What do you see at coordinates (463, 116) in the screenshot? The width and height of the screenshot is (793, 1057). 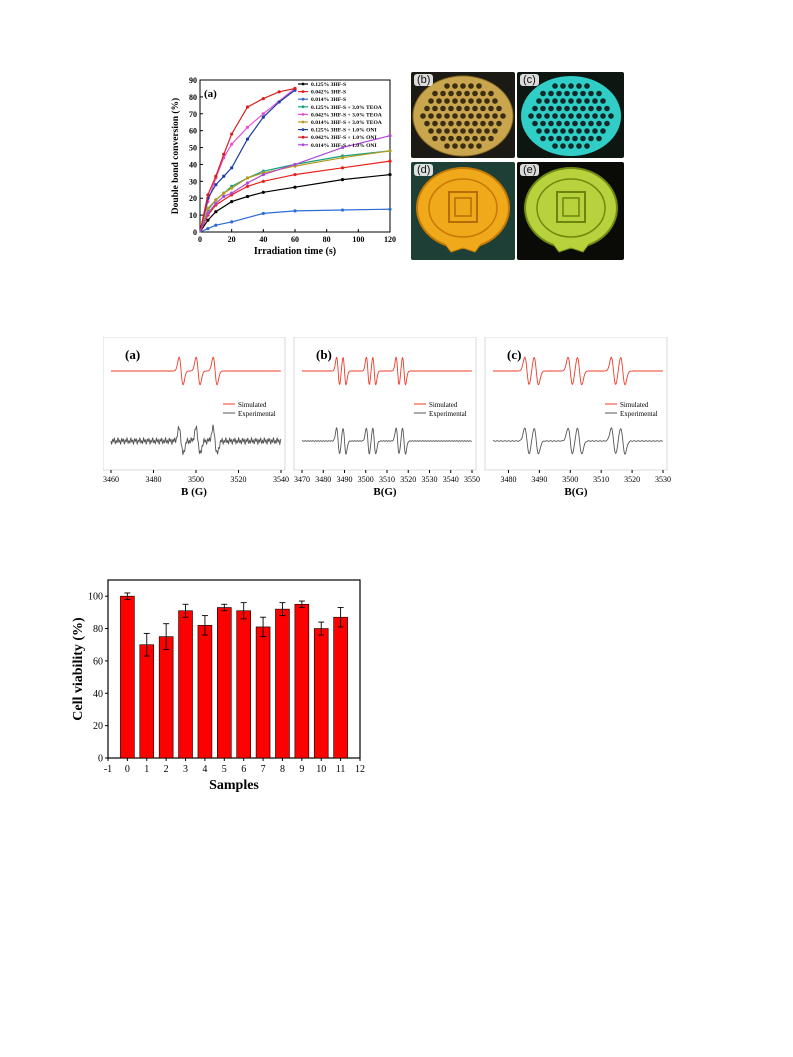 I see `perforated-disc-image` at bounding box center [463, 116].